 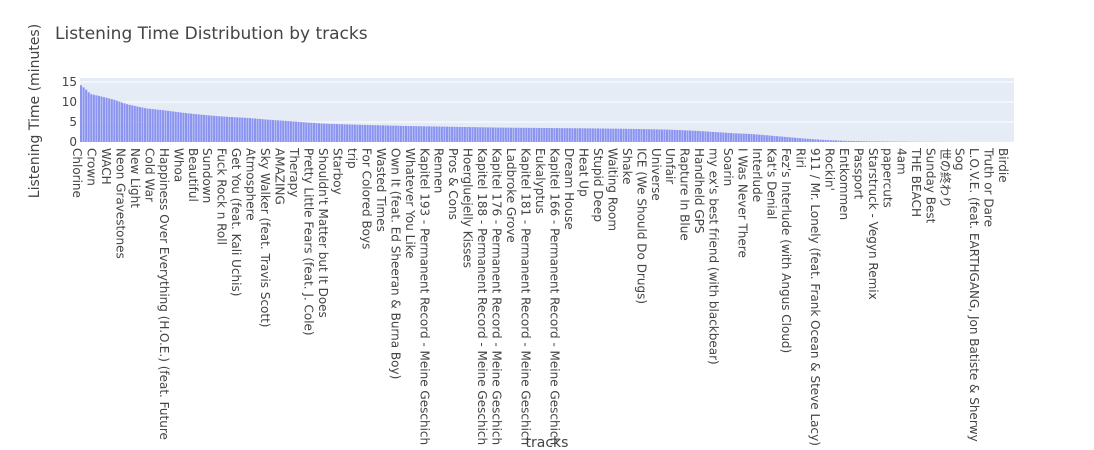 I want to click on x-tick-label: Entkommen, so click(x=844, y=184).